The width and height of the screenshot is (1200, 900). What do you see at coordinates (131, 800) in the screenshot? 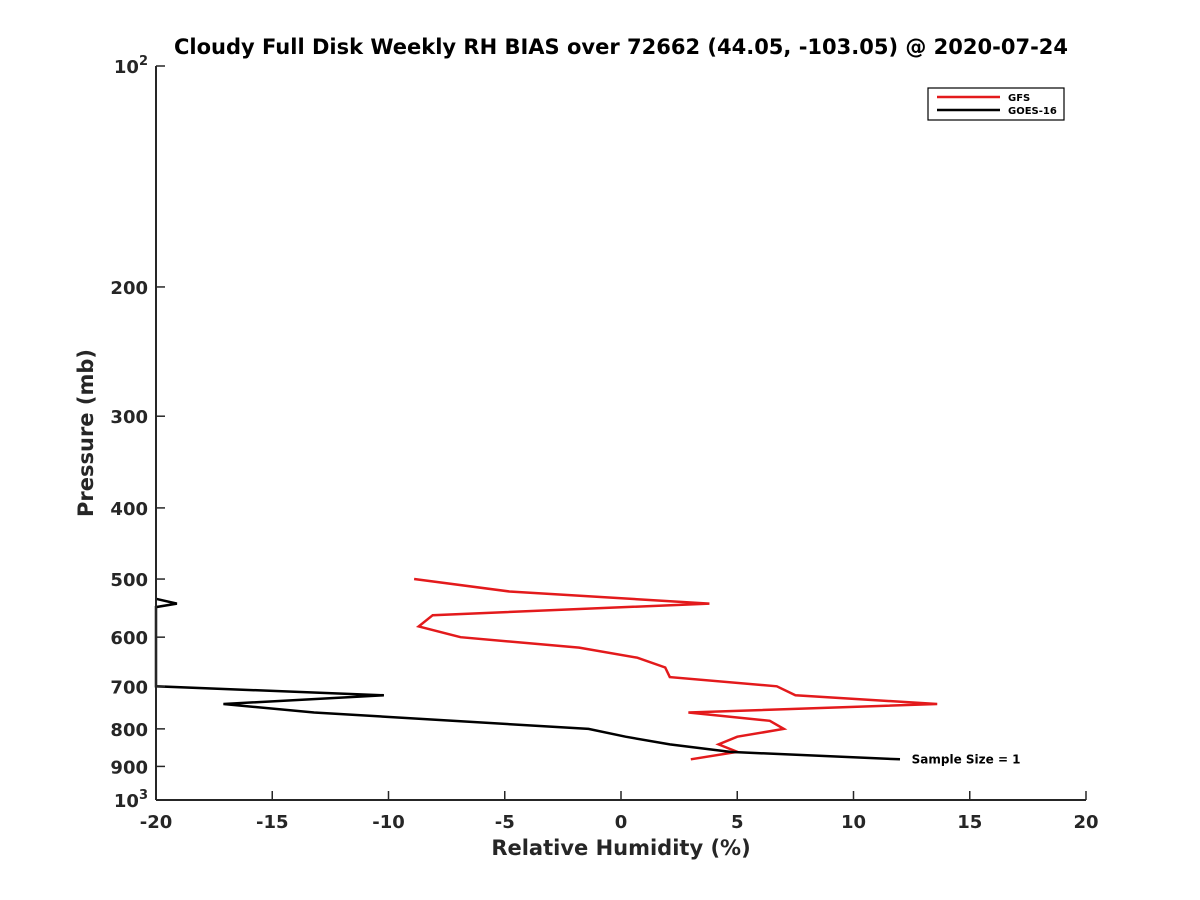
I see `y-tick-label: 10³` at bounding box center [131, 800].